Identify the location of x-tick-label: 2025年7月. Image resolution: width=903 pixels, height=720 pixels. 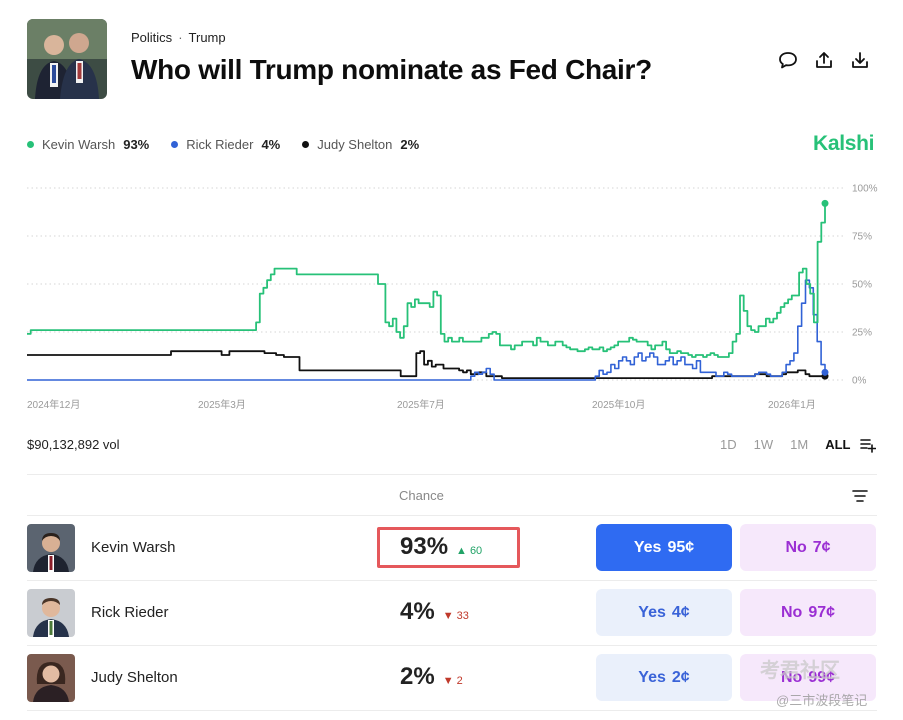
(421, 404).